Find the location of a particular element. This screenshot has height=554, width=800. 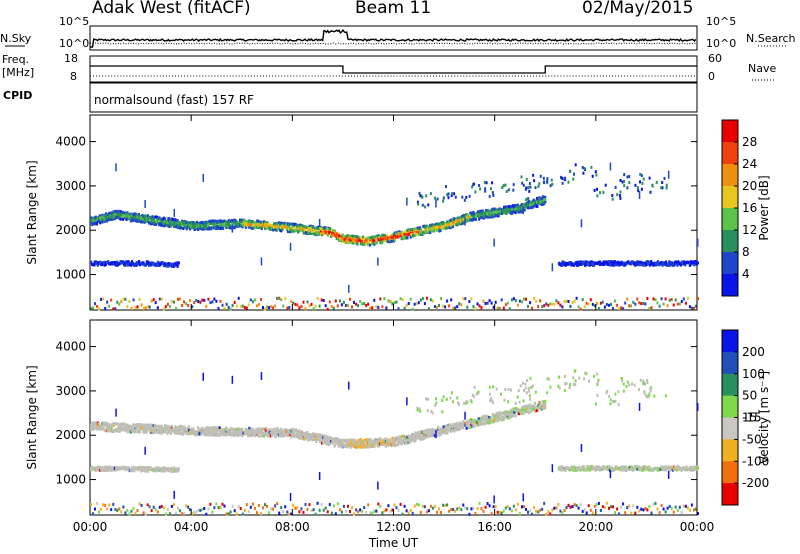

nsky-label: N.Sky is located at coordinates (16, 38).